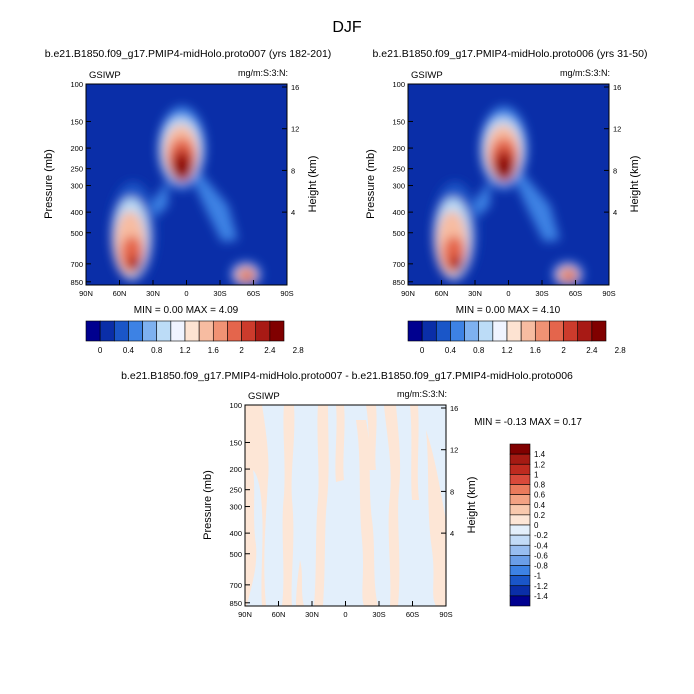 This screenshot has height=694, width=694. I want to click on colorbar-label: 1.6, so click(214, 350).